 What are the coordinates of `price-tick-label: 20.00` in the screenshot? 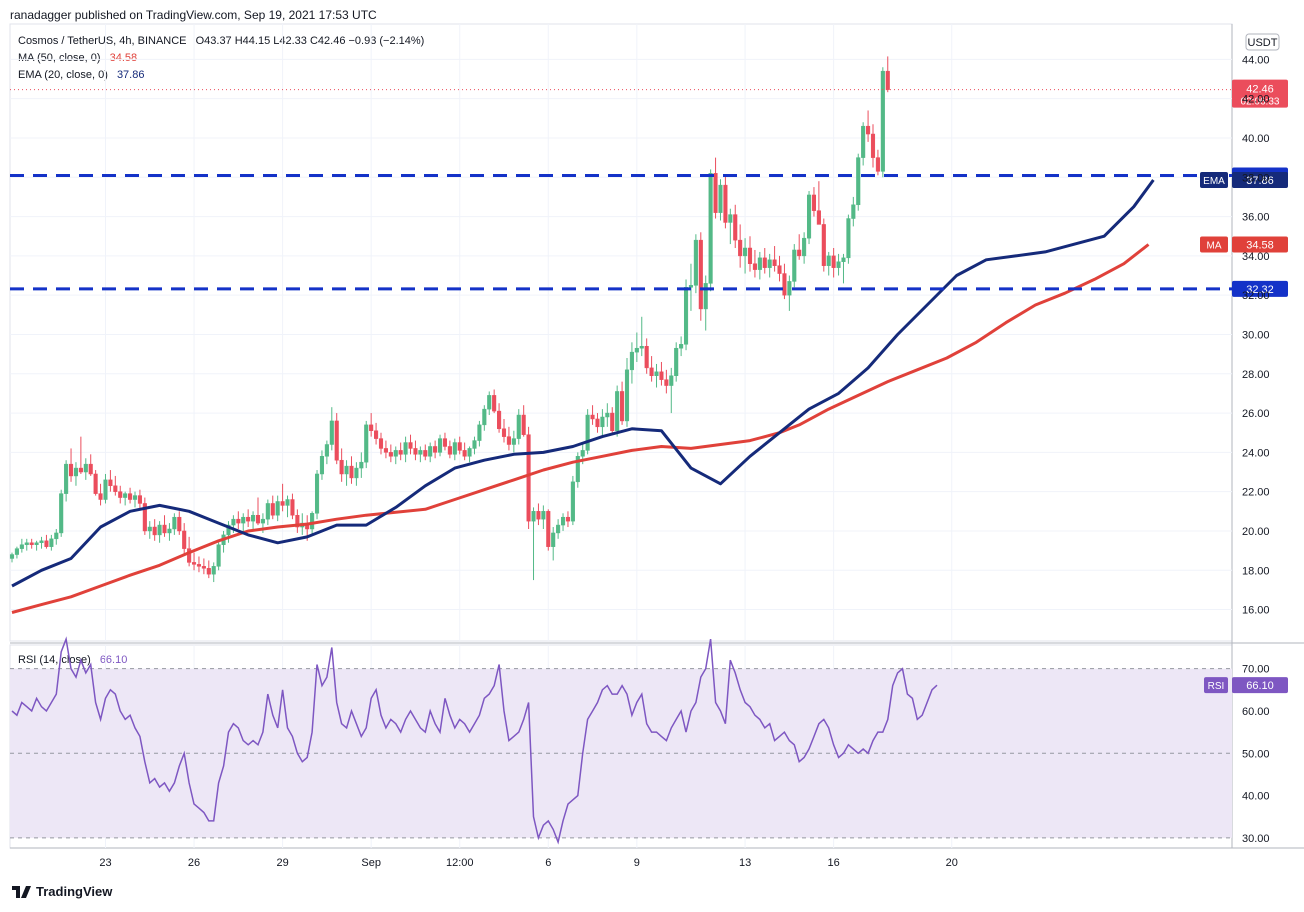 It's located at (1256, 532).